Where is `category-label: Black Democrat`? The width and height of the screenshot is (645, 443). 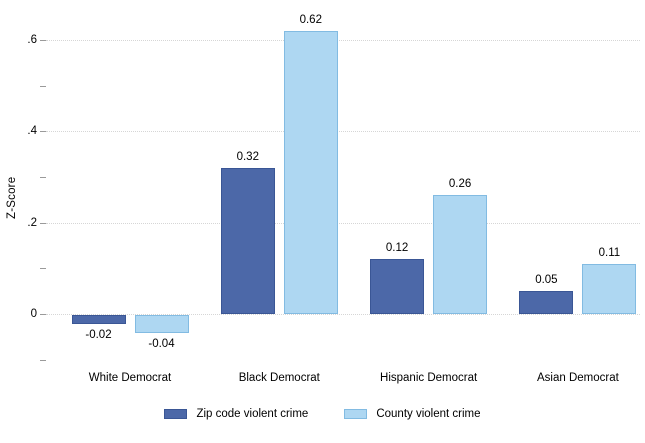
category-label: Black Democrat is located at coordinates (279, 378).